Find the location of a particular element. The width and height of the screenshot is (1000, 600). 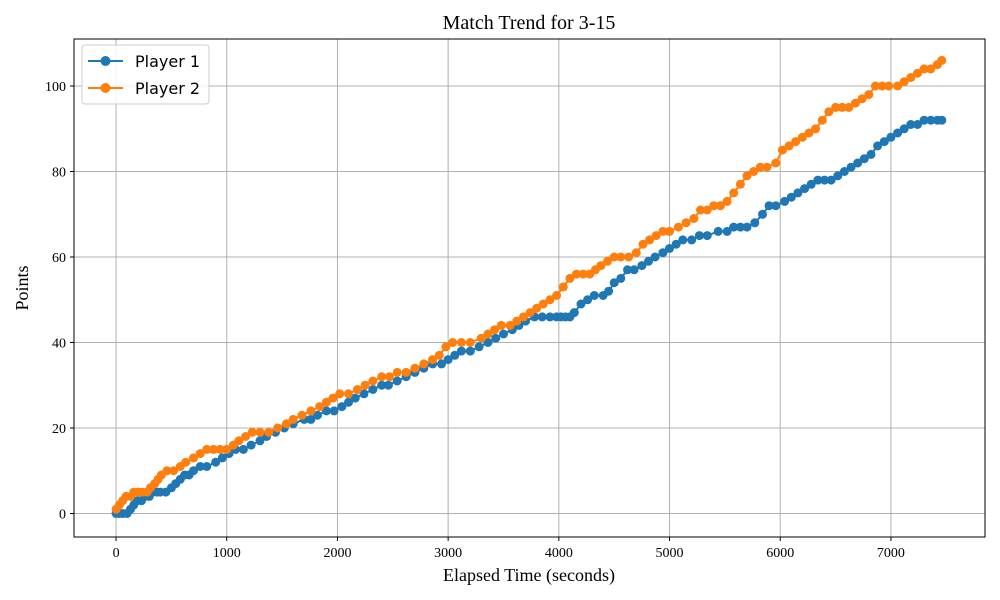

x-tick-label: 1000 is located at coordinates (227, 553).